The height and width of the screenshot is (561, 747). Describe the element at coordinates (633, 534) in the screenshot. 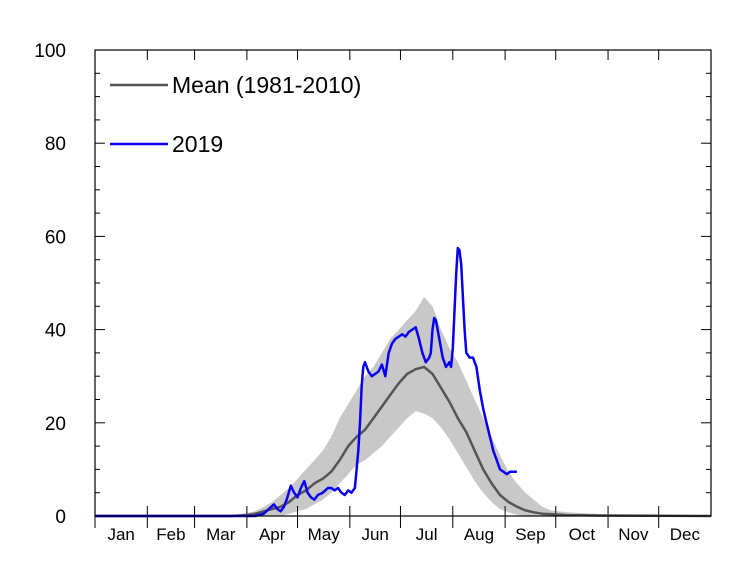

I see `x-tick-label: Nov` at that location.